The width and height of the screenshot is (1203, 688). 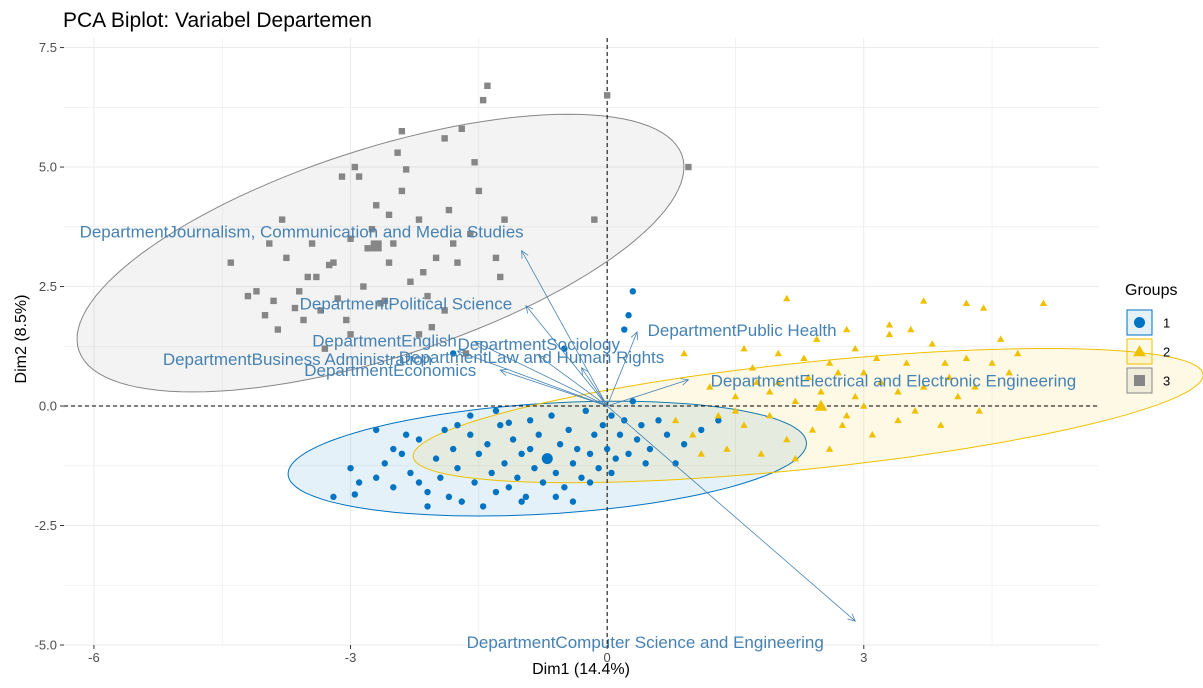 What do you see at coordinates (48, 286) in the screenshot?
I see `y-tick-label: 2.5` at bounding box center [48, 286].